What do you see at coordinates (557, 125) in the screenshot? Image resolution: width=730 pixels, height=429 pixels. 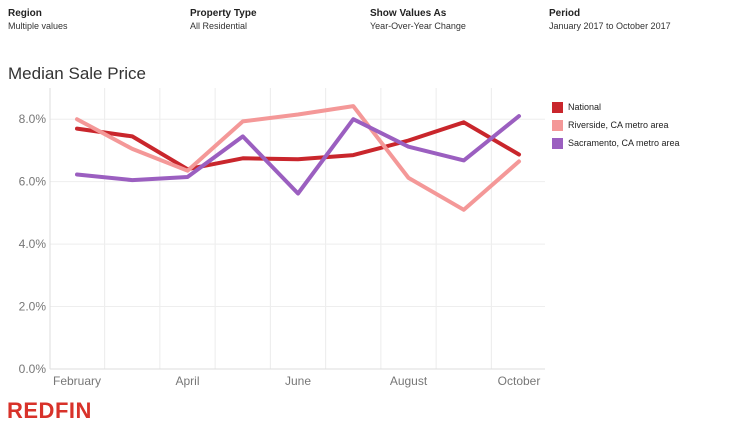 I see `legend-swatch-riverside` at bounding box center [557, 125].